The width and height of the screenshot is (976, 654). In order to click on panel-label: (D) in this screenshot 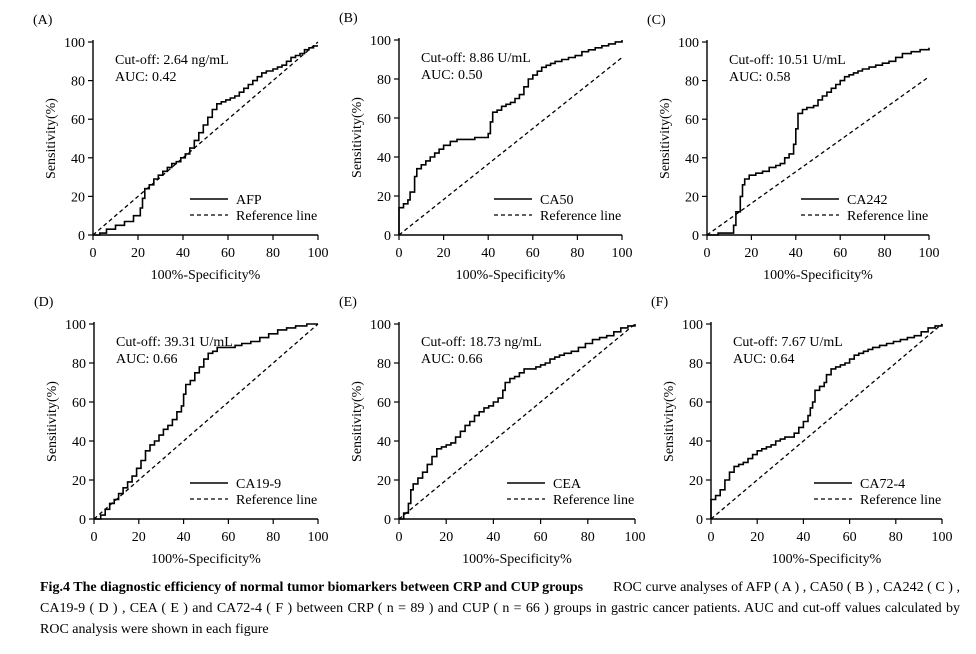, I will do `click(44, 302)`.